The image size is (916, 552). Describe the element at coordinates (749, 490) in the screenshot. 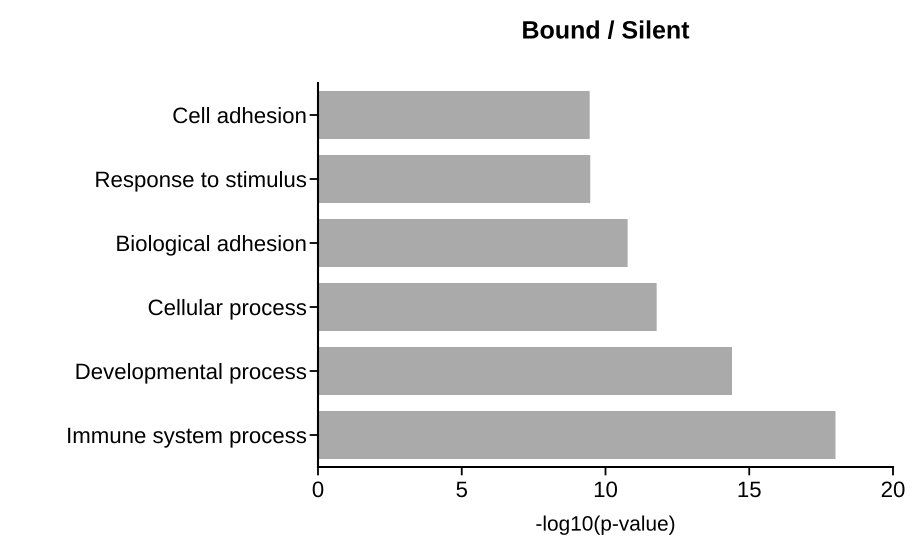

I see `x-tick-label: 15` at that location.